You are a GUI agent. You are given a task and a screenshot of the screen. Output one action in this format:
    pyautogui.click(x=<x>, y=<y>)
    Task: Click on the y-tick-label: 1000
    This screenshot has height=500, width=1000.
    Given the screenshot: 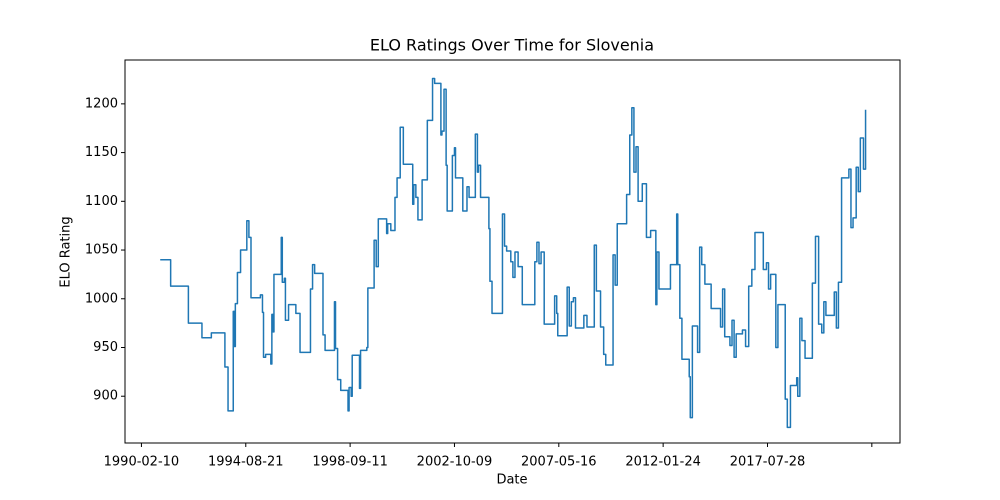 What is the action you would take?
    pyautogui.click(x=101, y=298)
    